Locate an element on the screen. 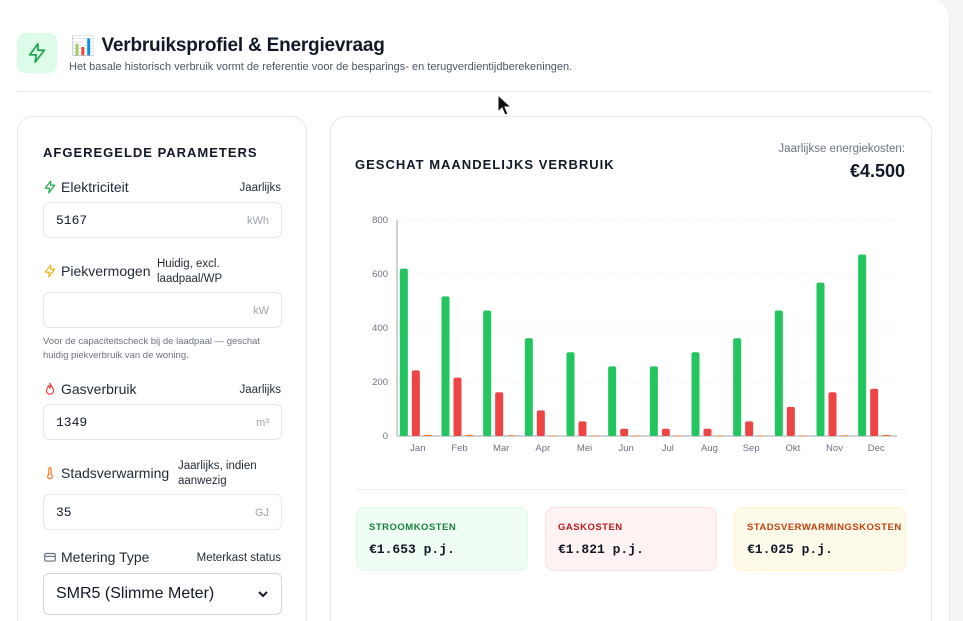  annual-cost-value: €4.500 is located at coordinates (877, 171).